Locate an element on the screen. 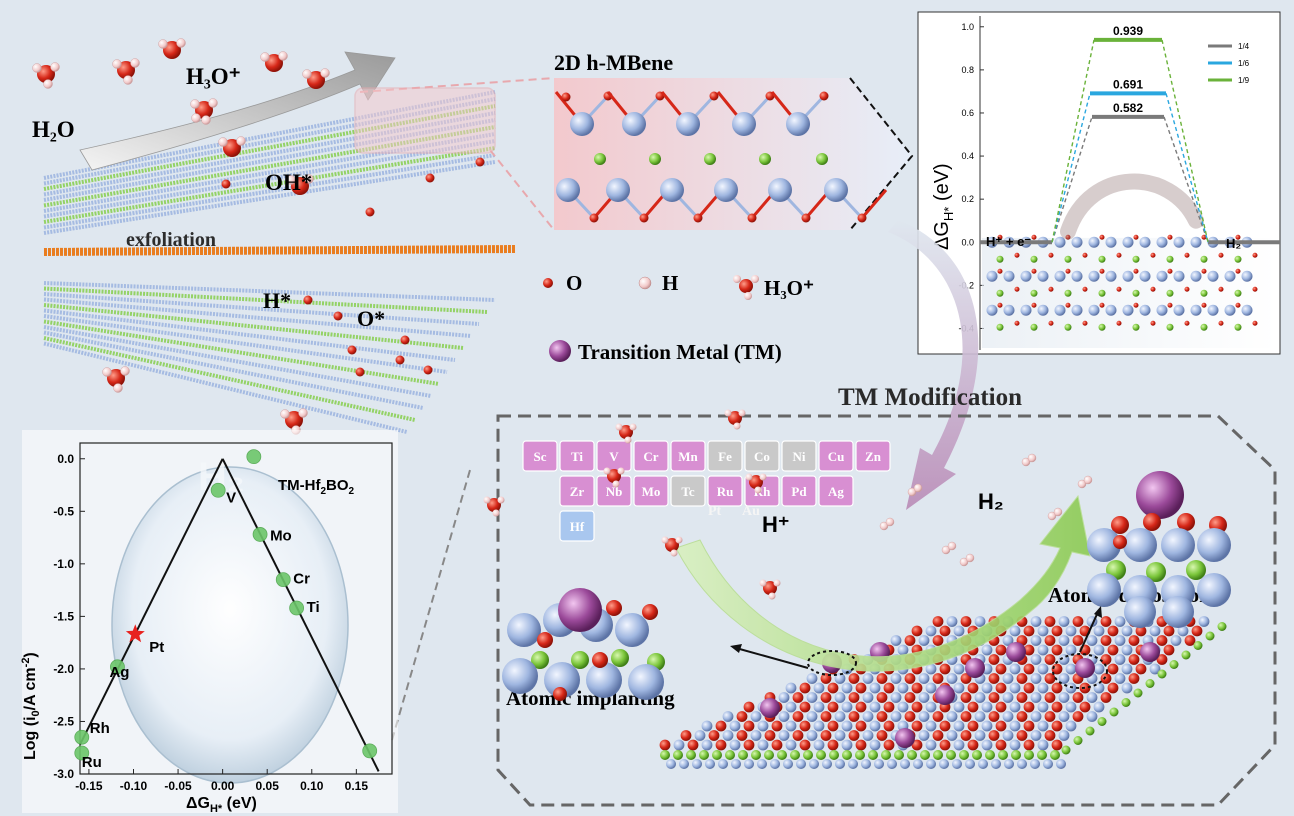 Image resolution: width=1294 pixels, height=816 pixels. energy-ytick-label: 0.4 is located at coordinates (967, 156).